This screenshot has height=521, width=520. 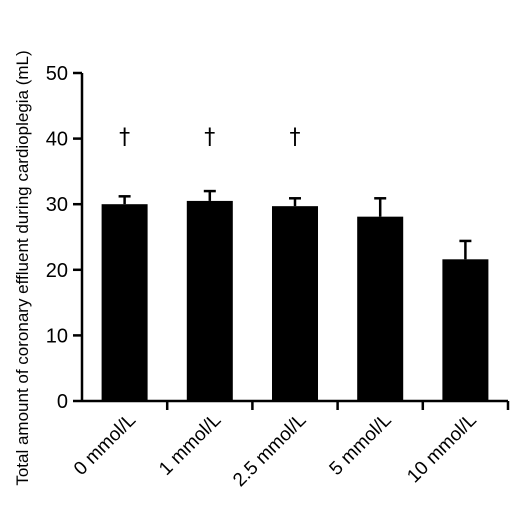 I want to click on y-tick-label: 10, so click(x=57, y=336).